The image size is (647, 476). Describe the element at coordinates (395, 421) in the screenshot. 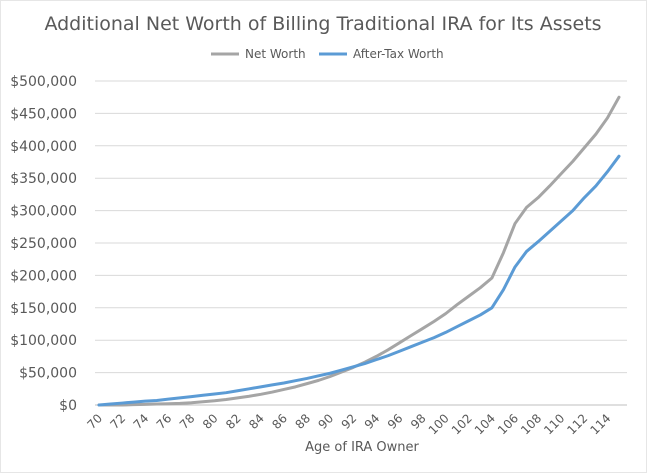

I see `x-tick-label: 96` at that location.